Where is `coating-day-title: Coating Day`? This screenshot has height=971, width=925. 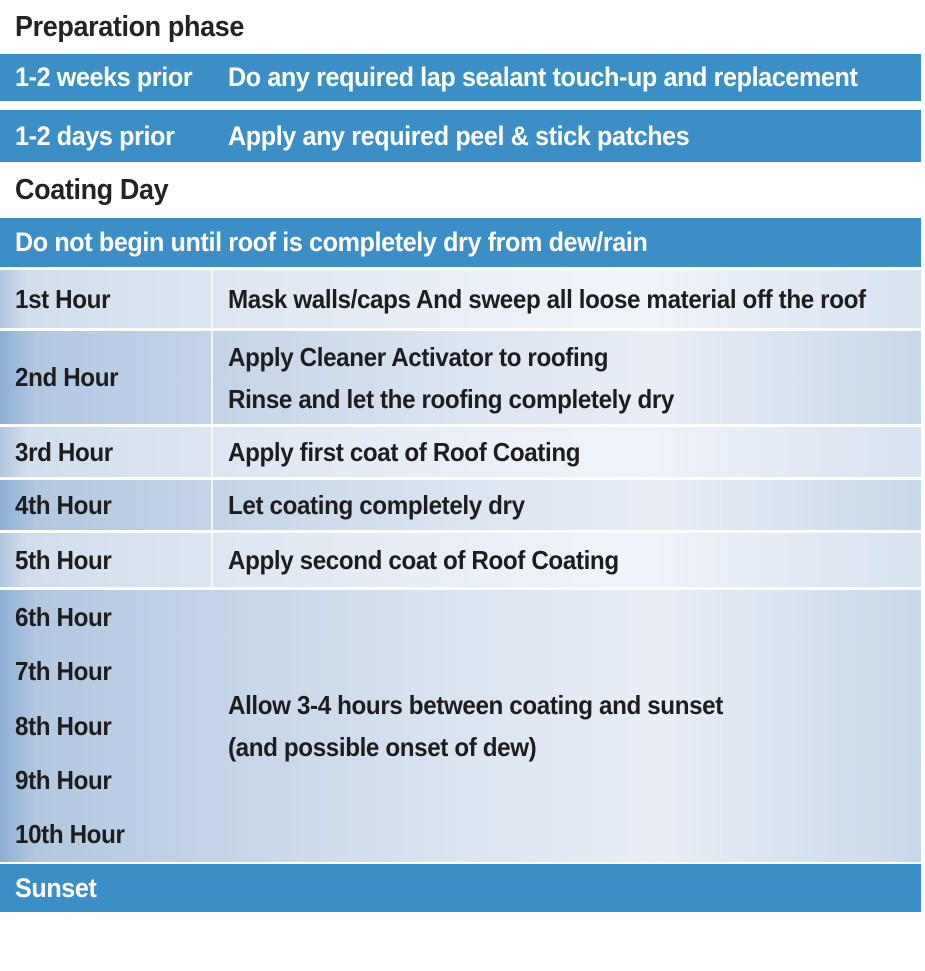
coating-day-title: Coating Day is located at coordinates (92, 189).